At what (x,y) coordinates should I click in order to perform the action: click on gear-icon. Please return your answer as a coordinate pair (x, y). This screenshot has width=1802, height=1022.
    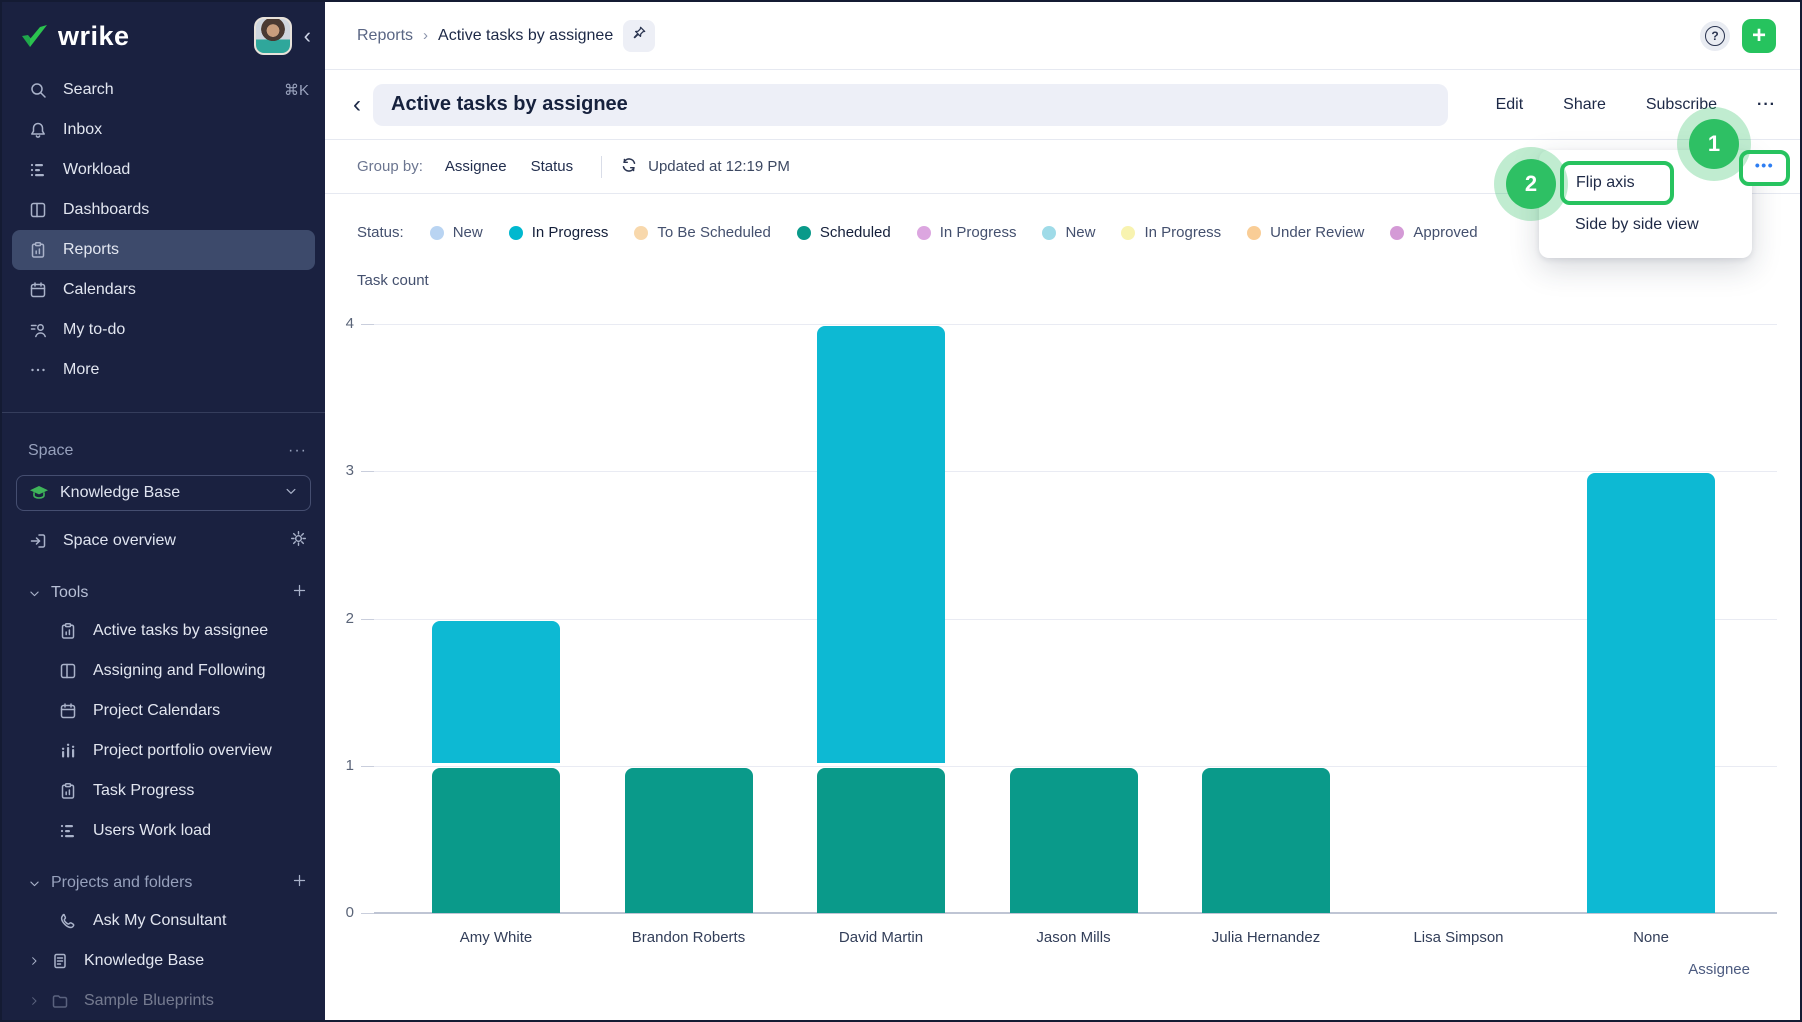
    Looking at the image, I should click on (298, 541).